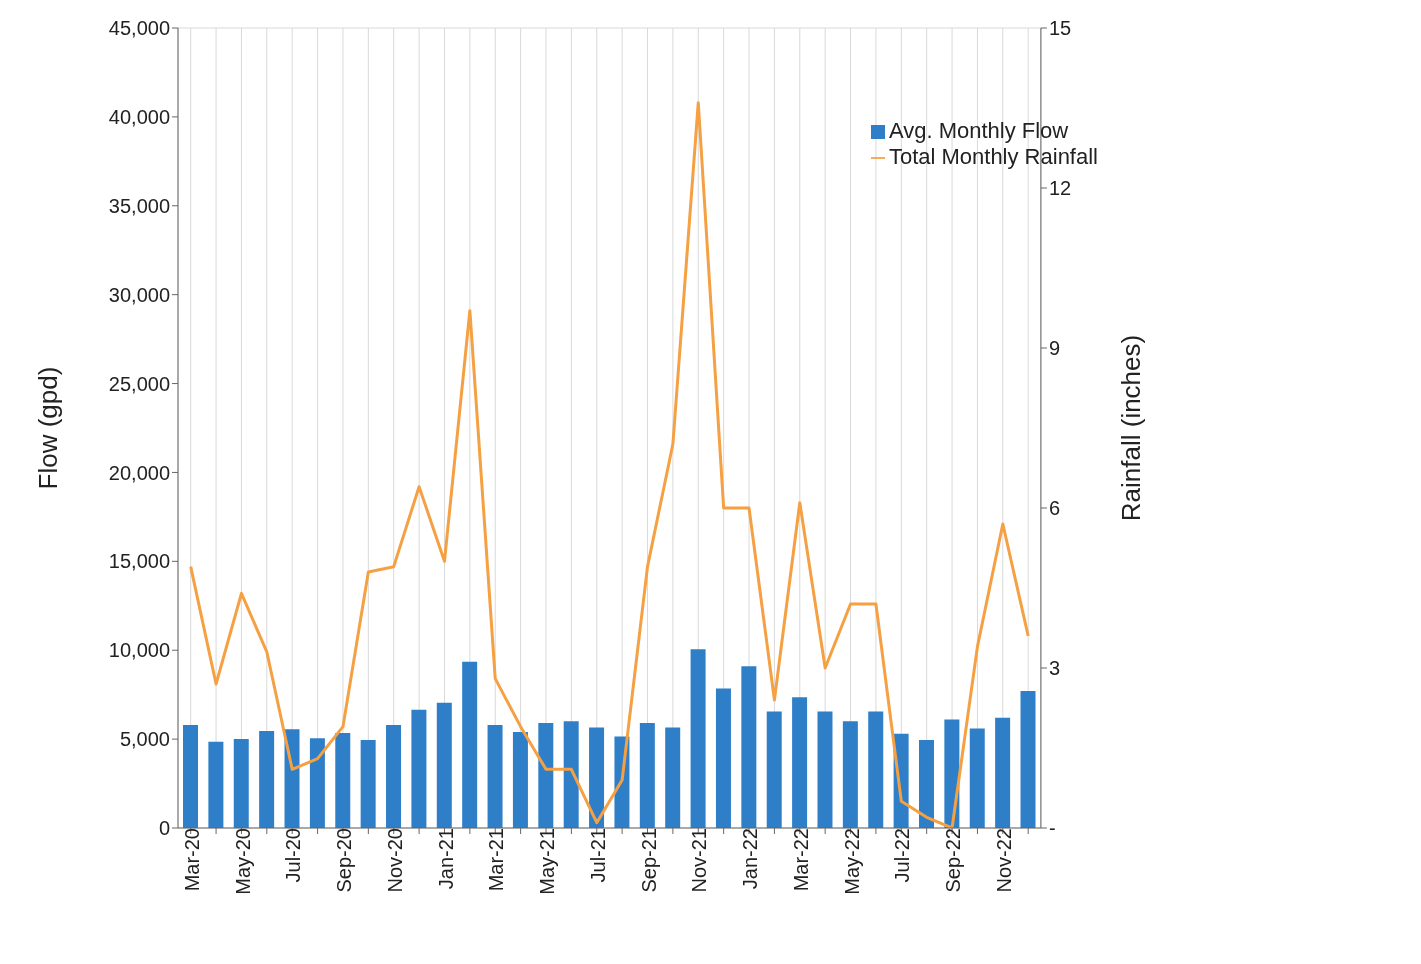  I want to click on y-tick-label: 20,000, so click(139, 472).